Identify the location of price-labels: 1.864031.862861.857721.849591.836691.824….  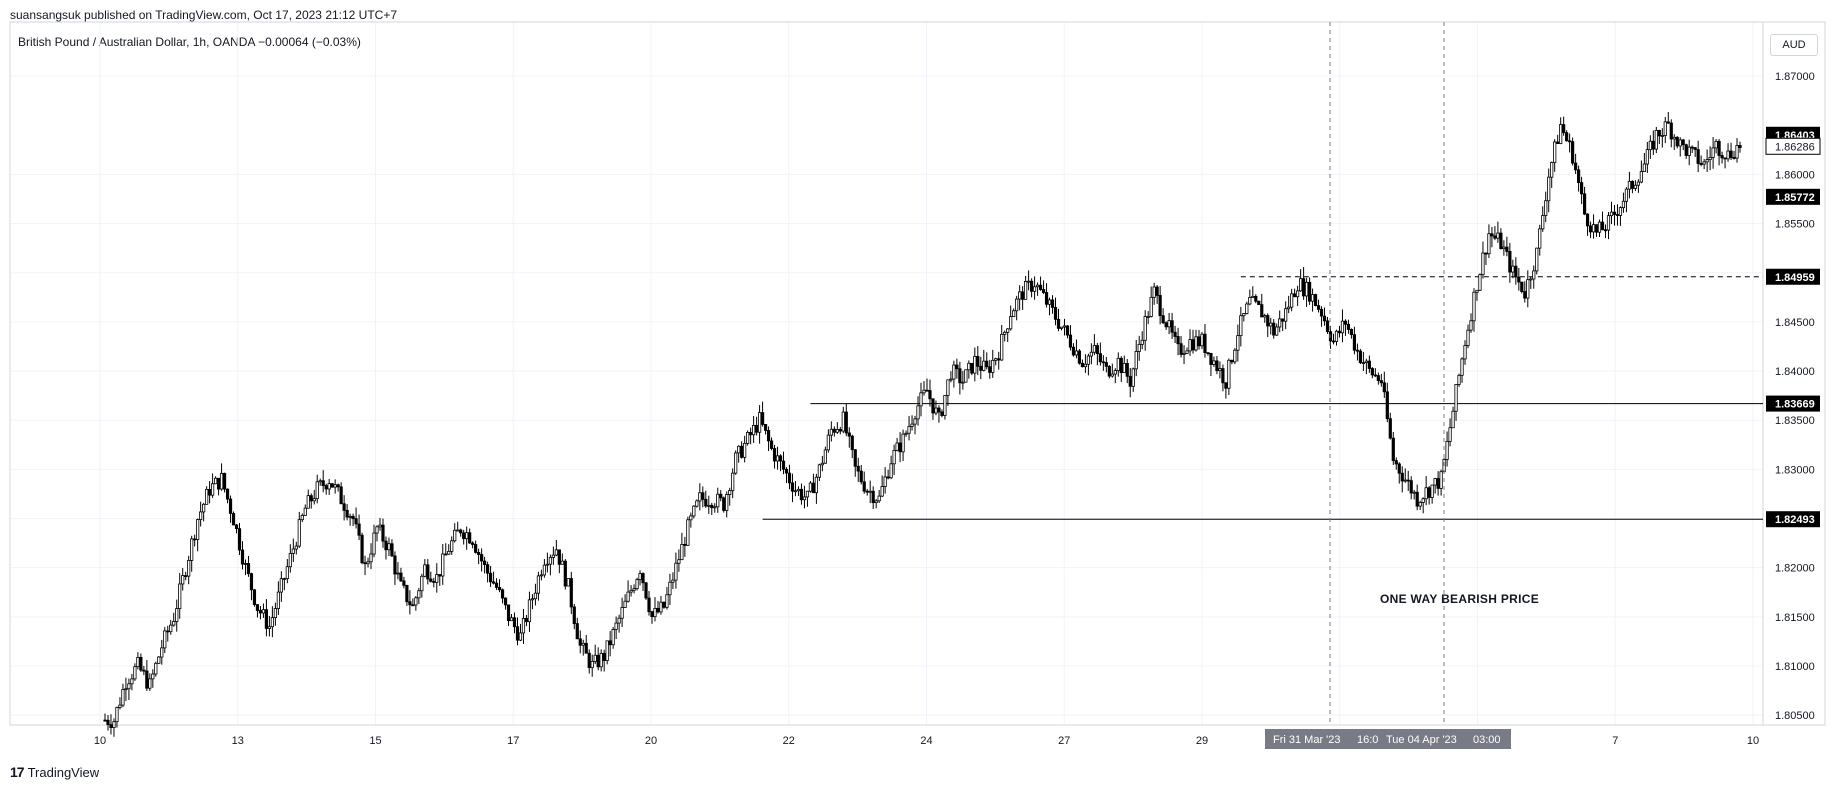
(1793, 327).